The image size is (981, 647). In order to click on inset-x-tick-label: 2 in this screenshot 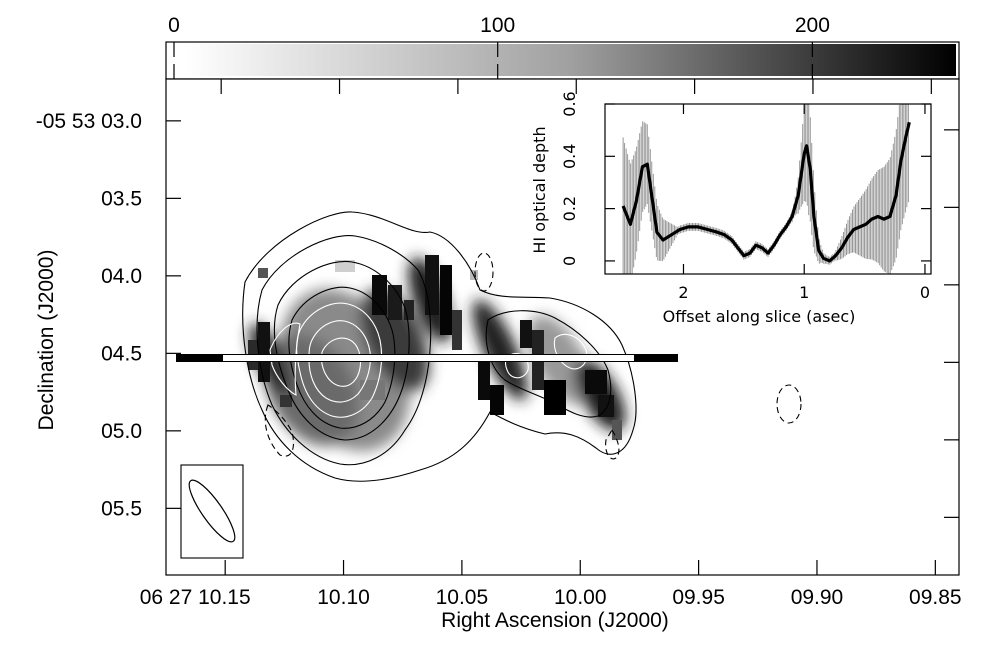, I will do `click(683, 292)`.